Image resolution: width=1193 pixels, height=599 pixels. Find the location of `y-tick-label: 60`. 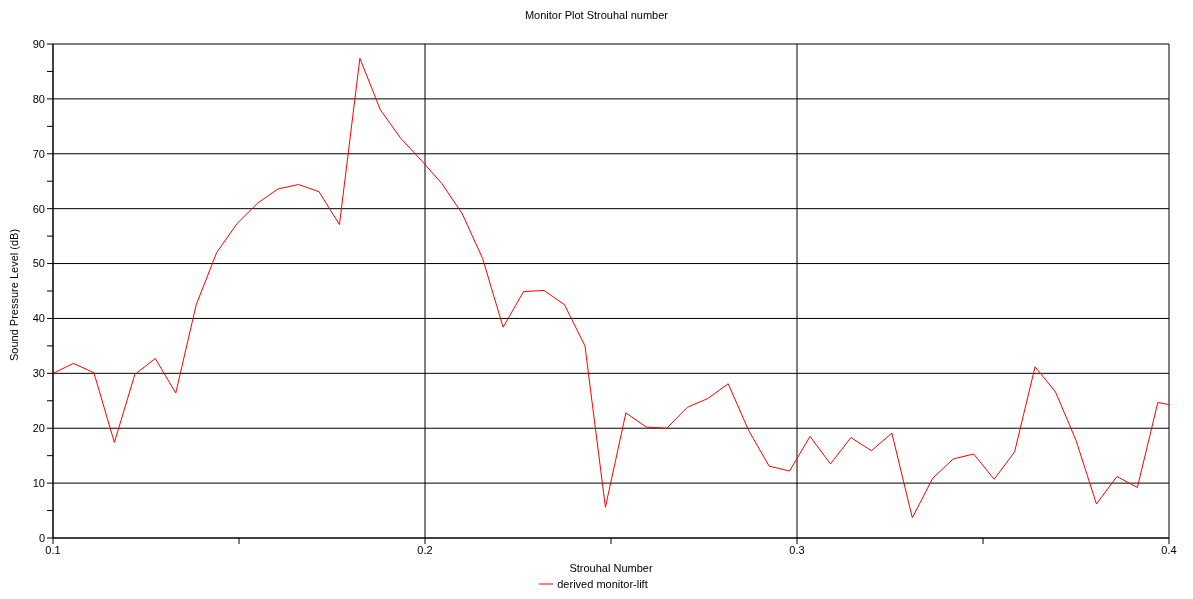

y-tick-label: 60 is located at coordinates (38, 208).